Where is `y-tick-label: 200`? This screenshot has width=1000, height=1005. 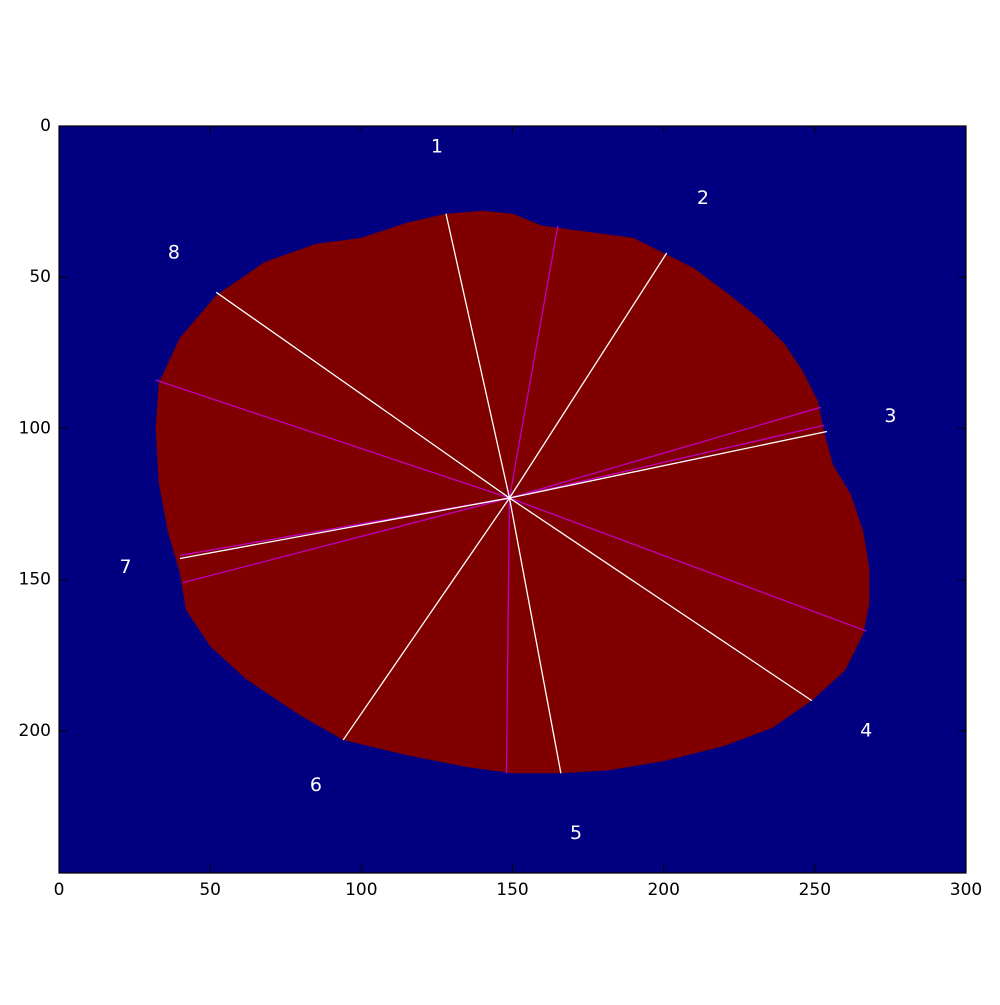 y-tick-label: 200 is located at coordinates (35, 731).